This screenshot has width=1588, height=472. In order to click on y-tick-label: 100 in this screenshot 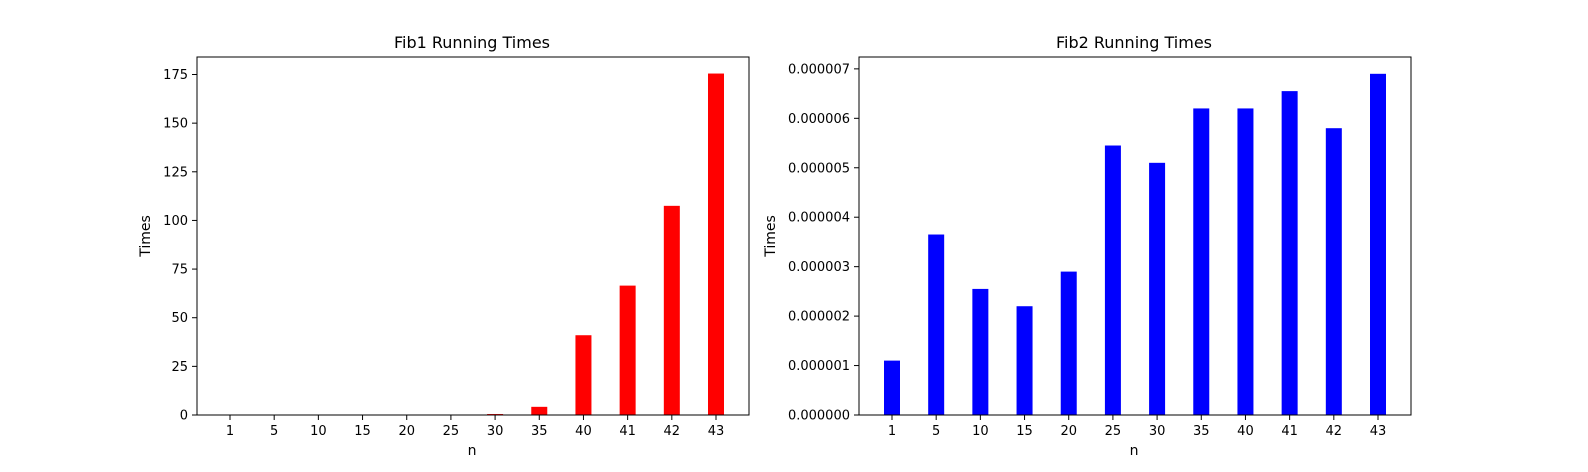, I will do `click(175, 221)`.